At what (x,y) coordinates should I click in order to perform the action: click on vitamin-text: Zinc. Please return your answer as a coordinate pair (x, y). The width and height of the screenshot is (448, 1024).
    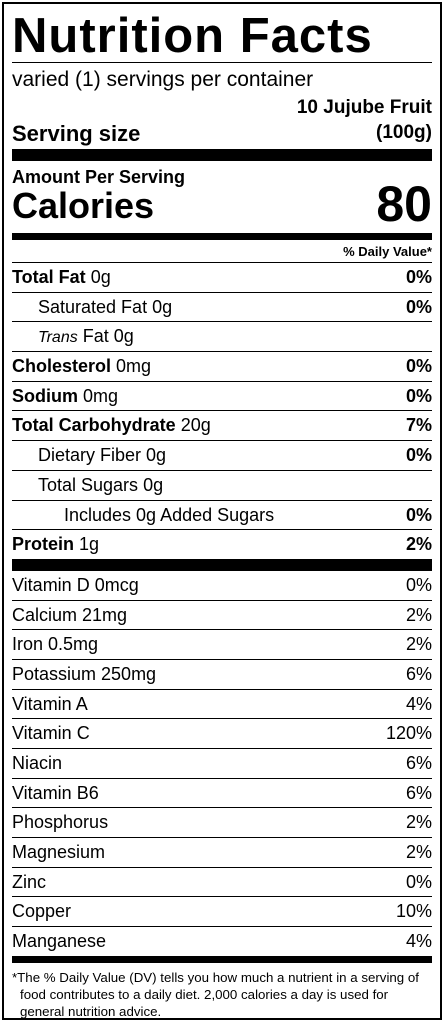
    Looking at the image, I should click on (29, 881).